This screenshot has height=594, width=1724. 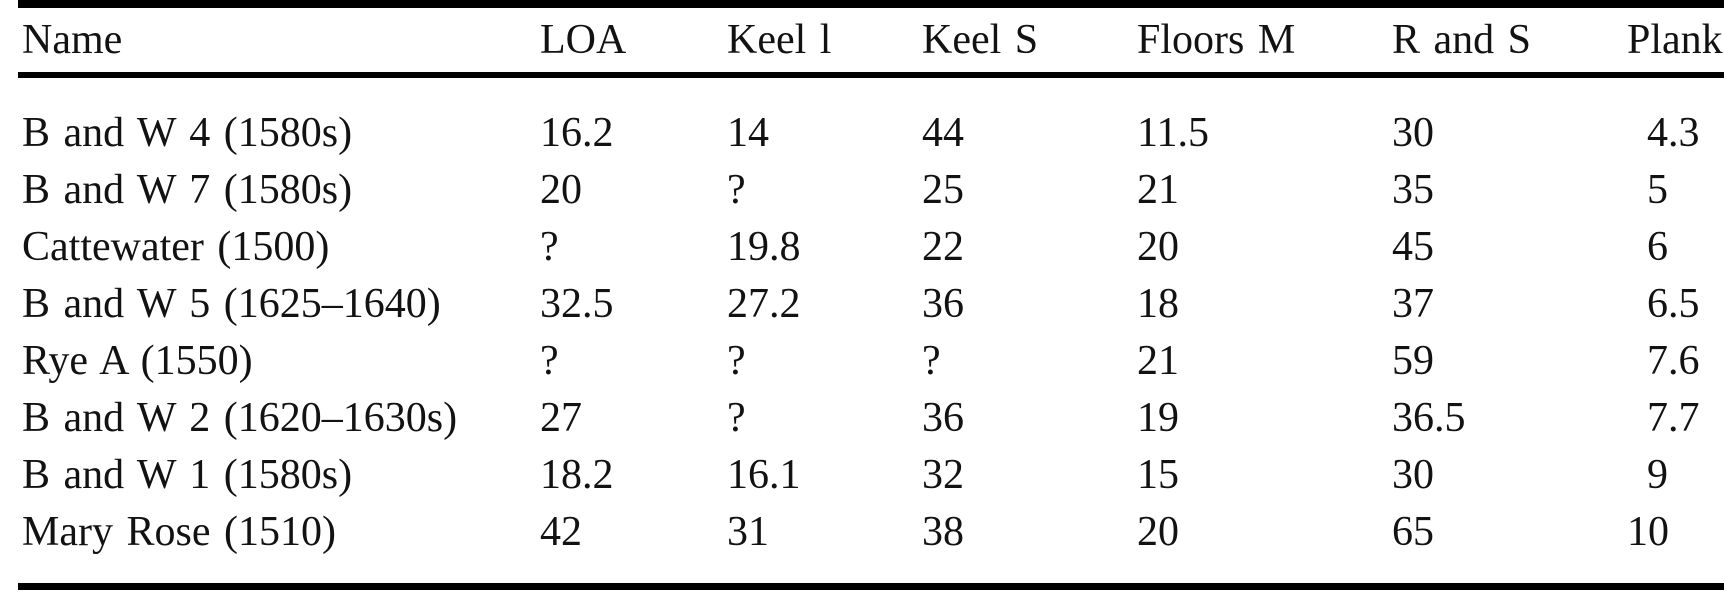 I want to click on column-header-planks: Planks, so click(x=1675, y=40).